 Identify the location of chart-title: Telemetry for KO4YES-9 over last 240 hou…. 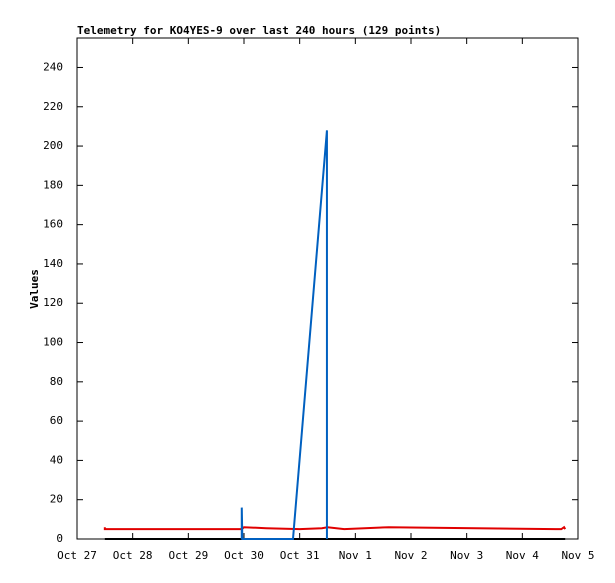
(259, 30).